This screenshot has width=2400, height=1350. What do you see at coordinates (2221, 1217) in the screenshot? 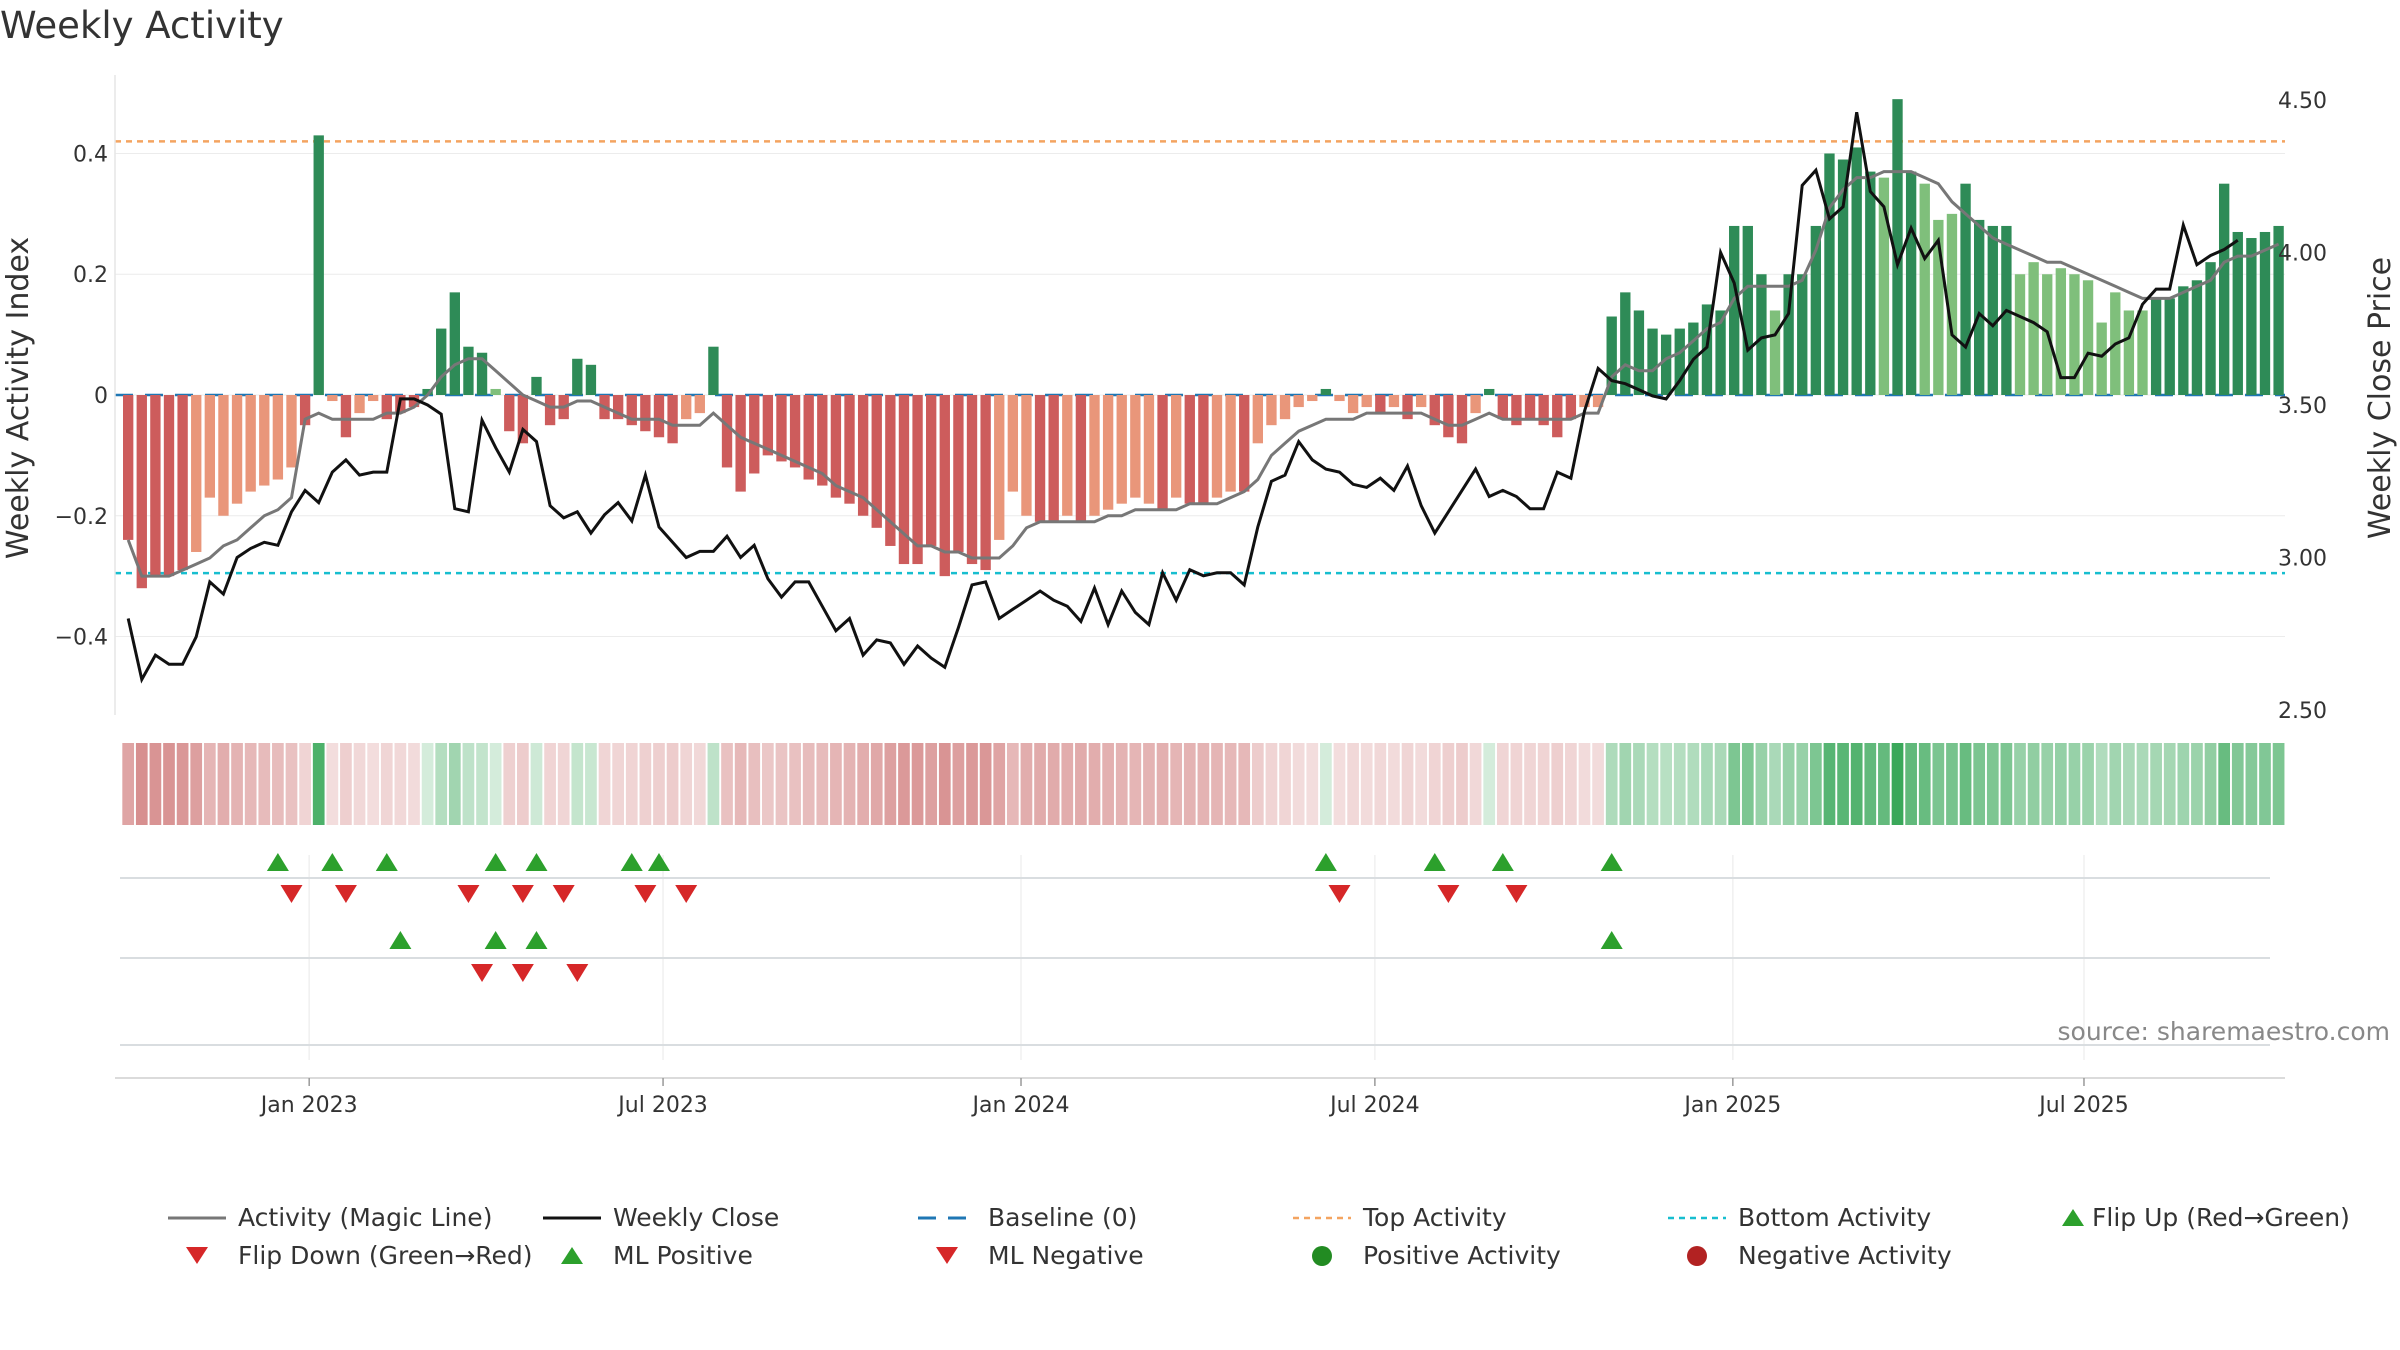
I see `legend-label-5: Flip Up (Red→Green)` at bounding box center [2221, 1217].